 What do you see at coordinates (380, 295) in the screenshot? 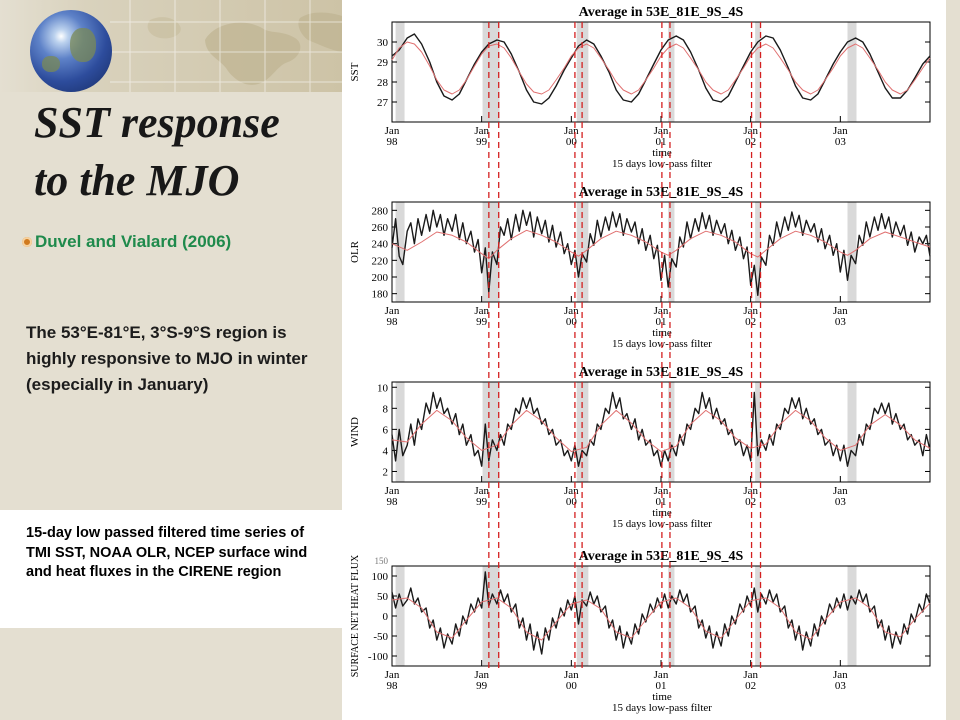
I see `y-tick-label: 180` at bounding box center [380, 295].